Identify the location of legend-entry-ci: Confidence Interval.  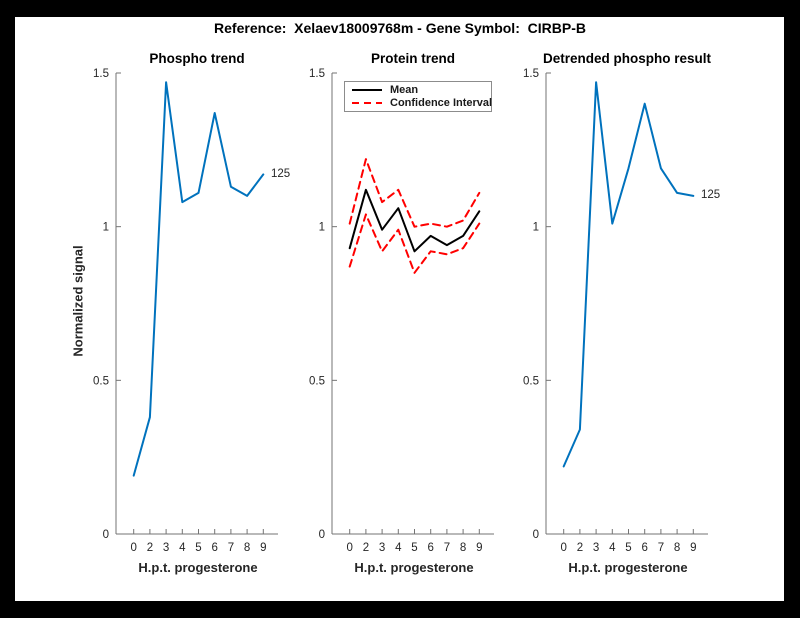
(419, 104).